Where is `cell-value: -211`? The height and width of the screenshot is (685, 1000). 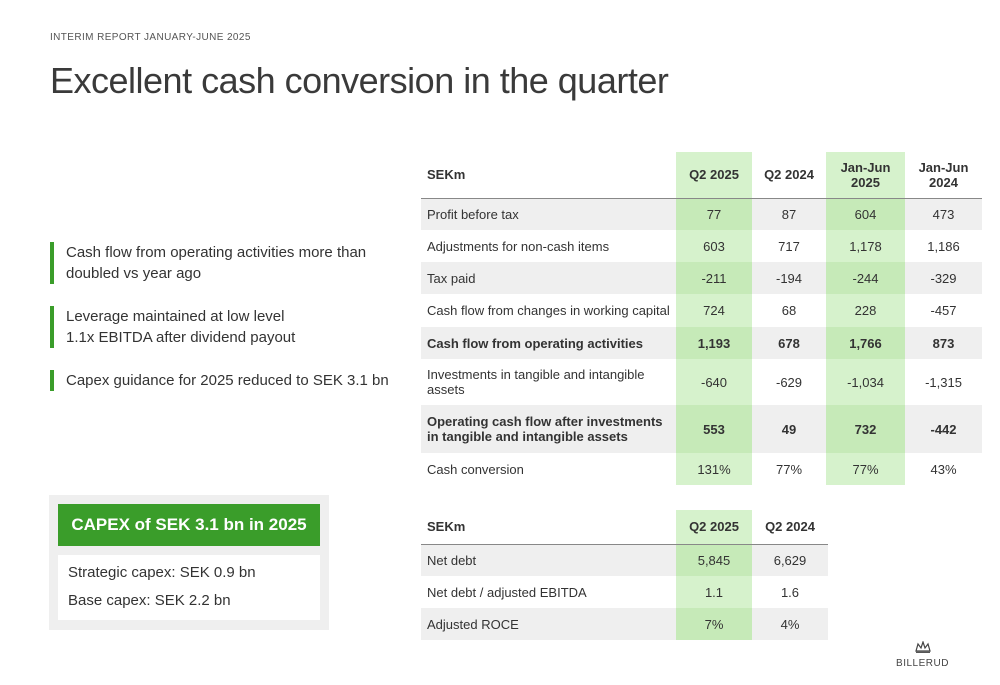 cell-value: -211 is located at coordinates (714, 278).